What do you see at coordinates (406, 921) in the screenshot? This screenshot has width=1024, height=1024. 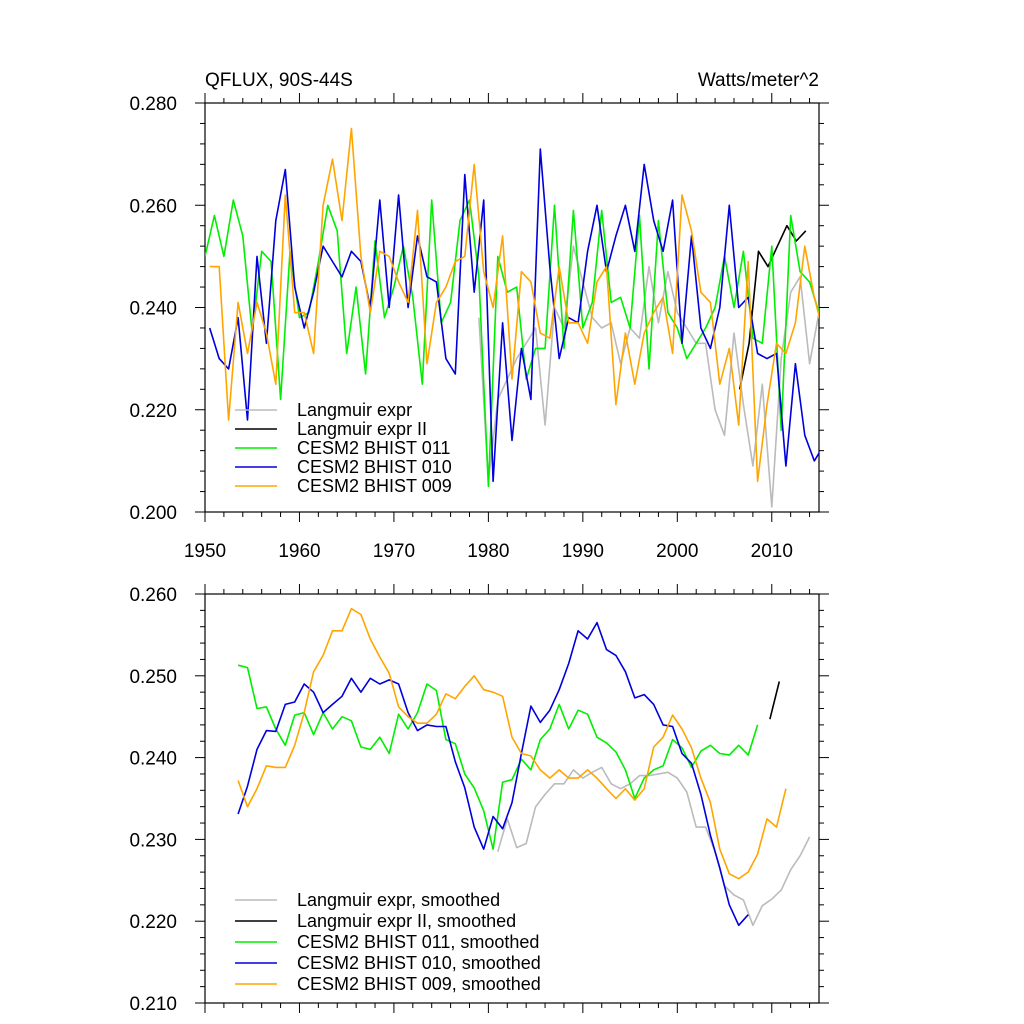 I see `legend-label: Langmuir expr II, smoothed` at bounding box center [406, 921].